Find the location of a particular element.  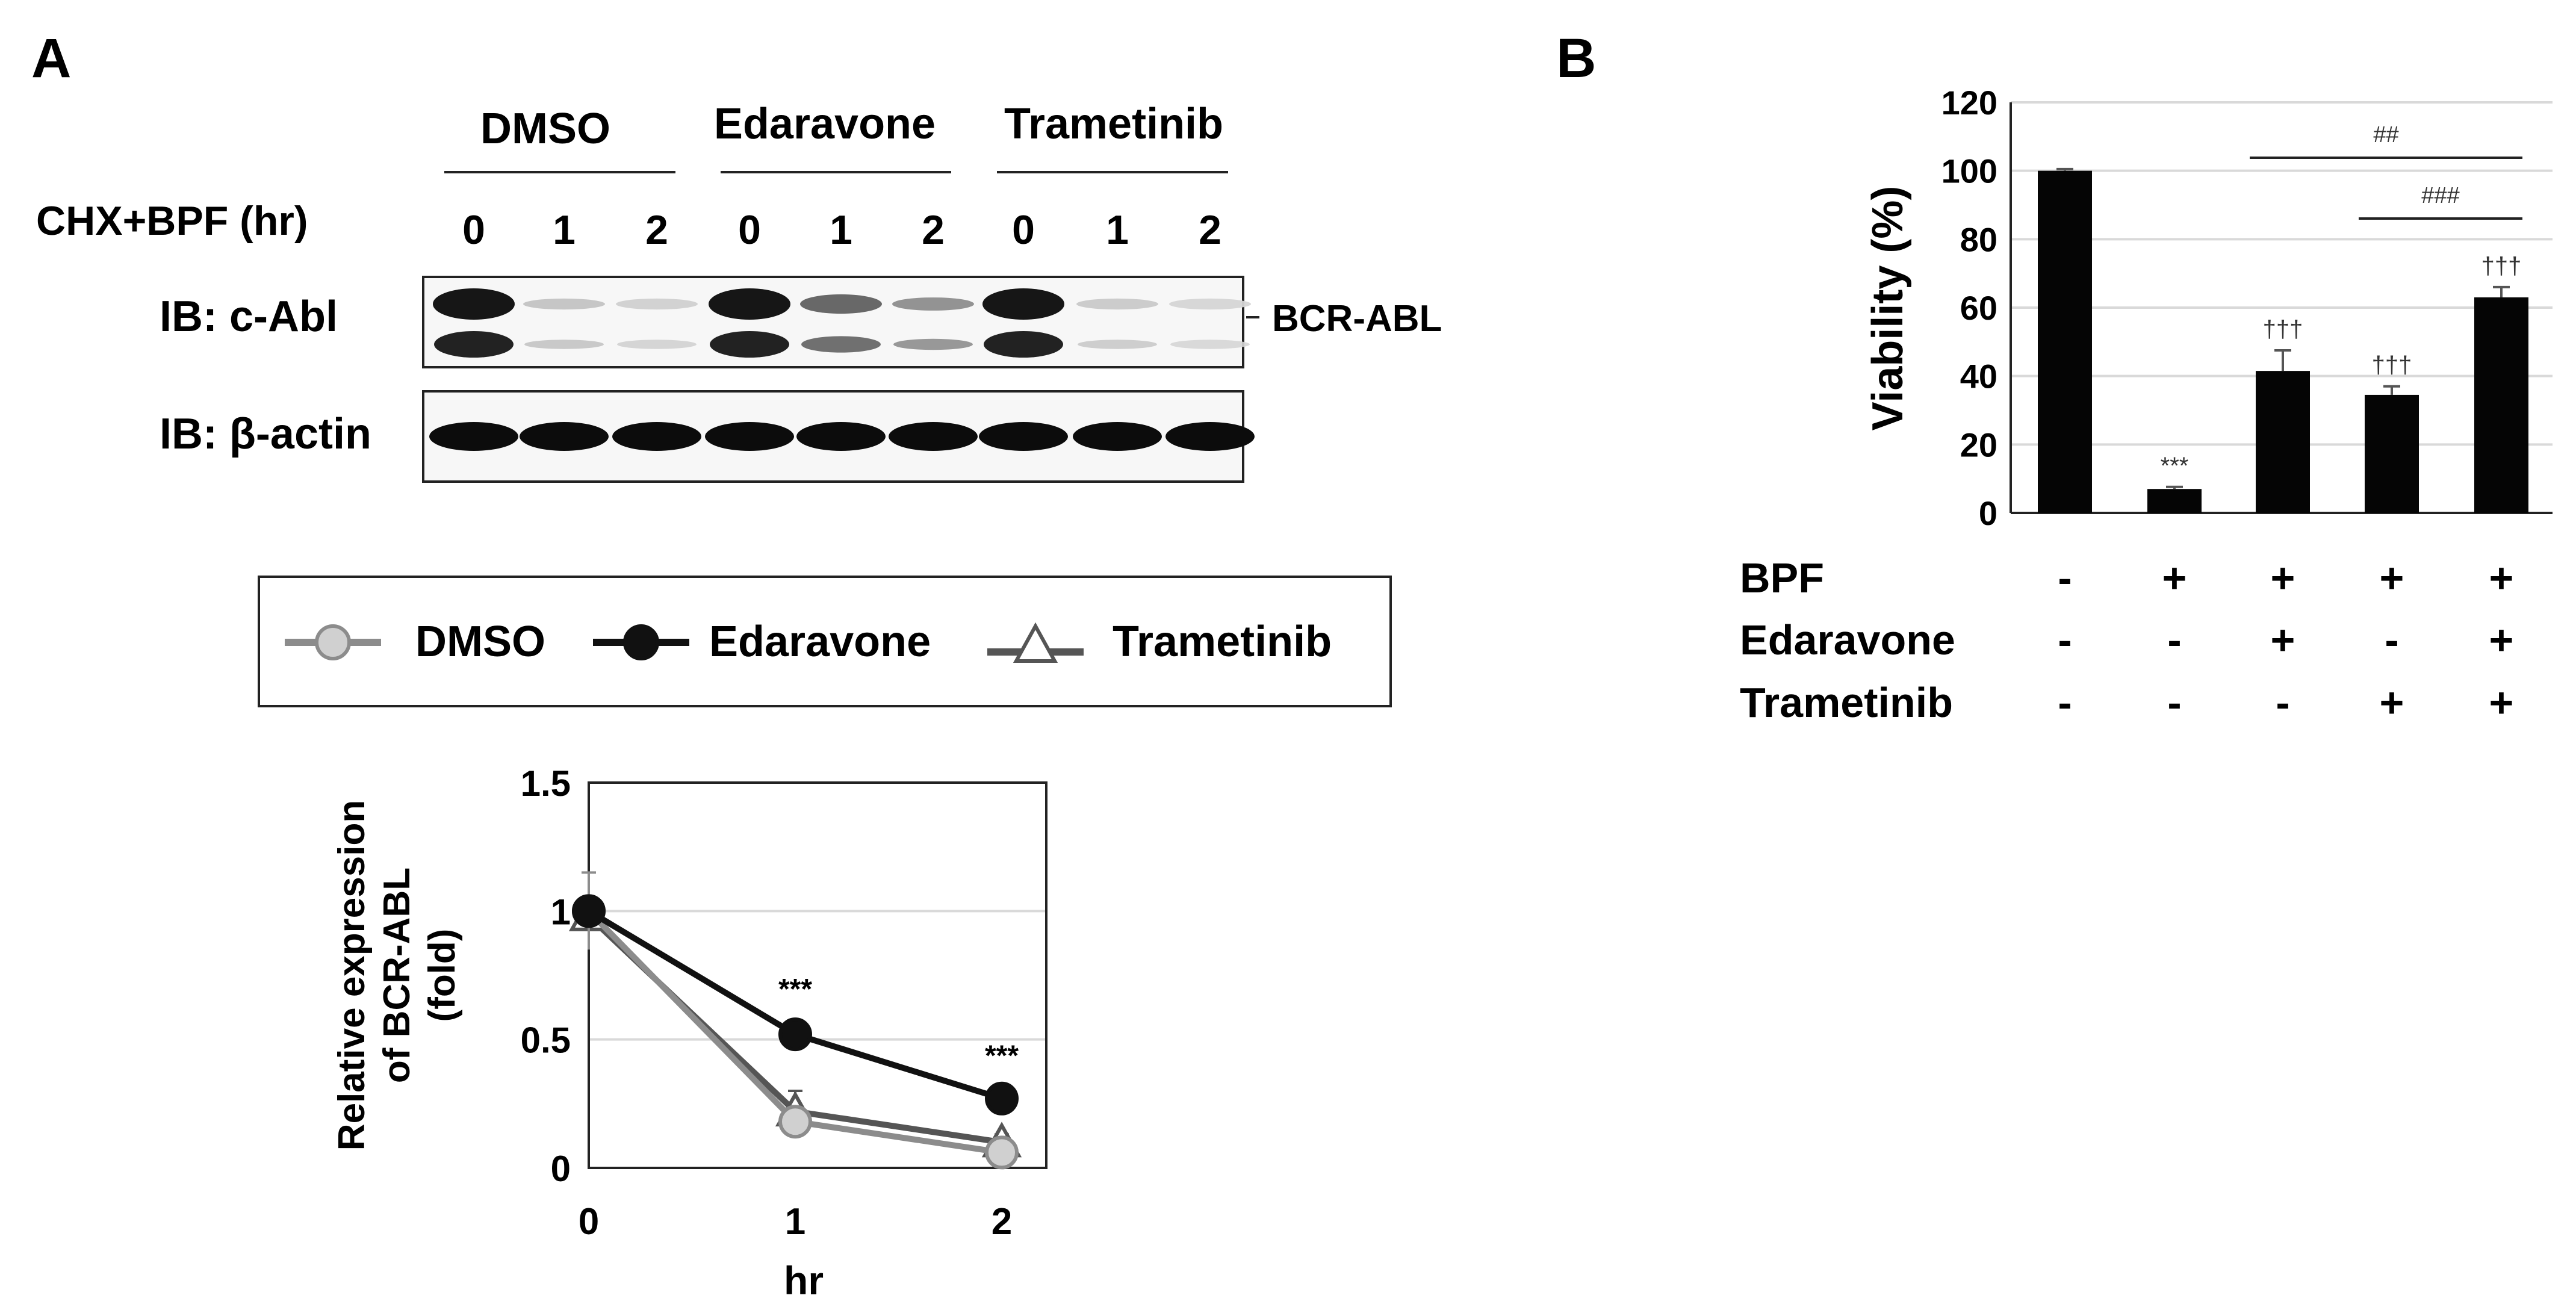

condition-sign-trametinib-4: + is located at coordinates (2392, 702).